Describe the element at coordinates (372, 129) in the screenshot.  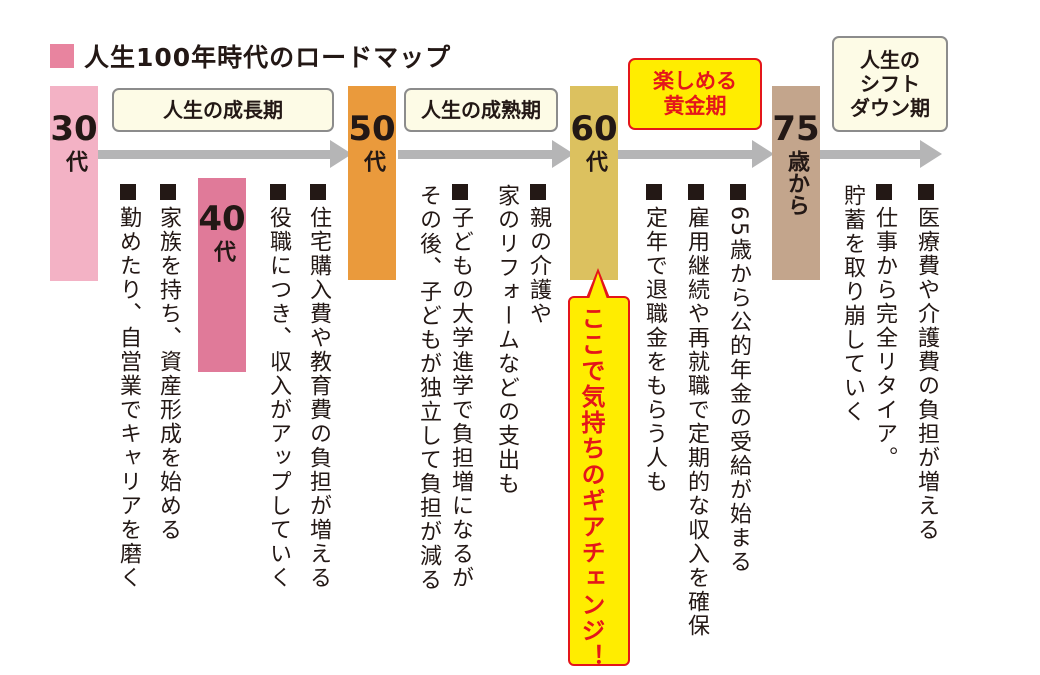
I see `age-50-number: 50` at that location.